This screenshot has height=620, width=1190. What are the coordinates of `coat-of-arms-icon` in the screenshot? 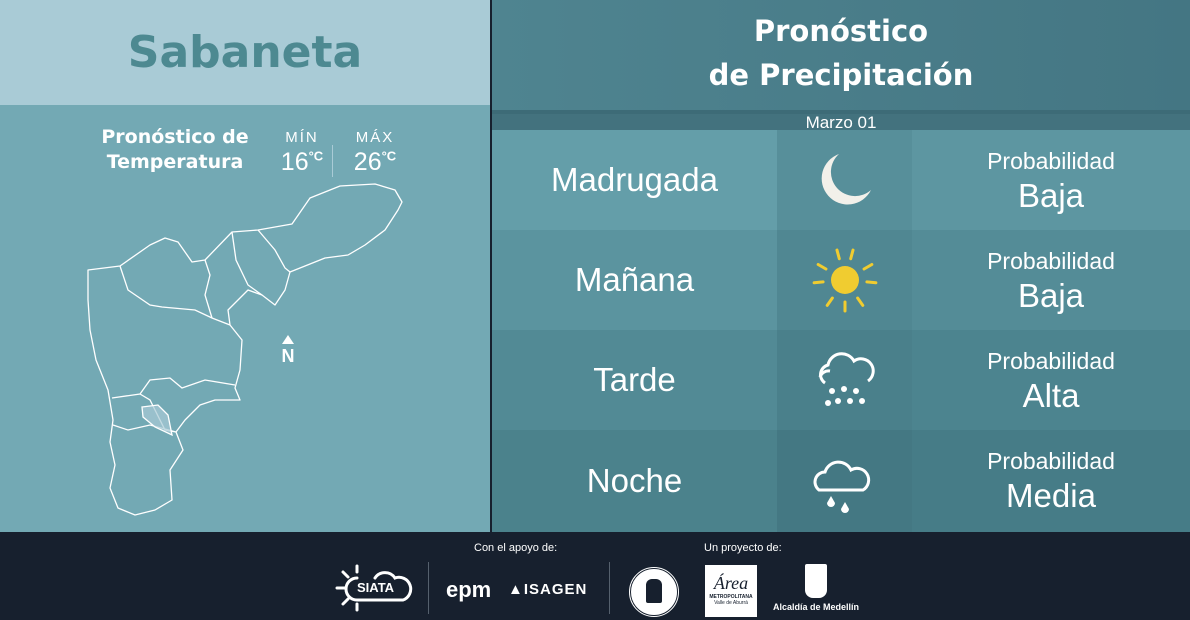 It's located at (816, 581).